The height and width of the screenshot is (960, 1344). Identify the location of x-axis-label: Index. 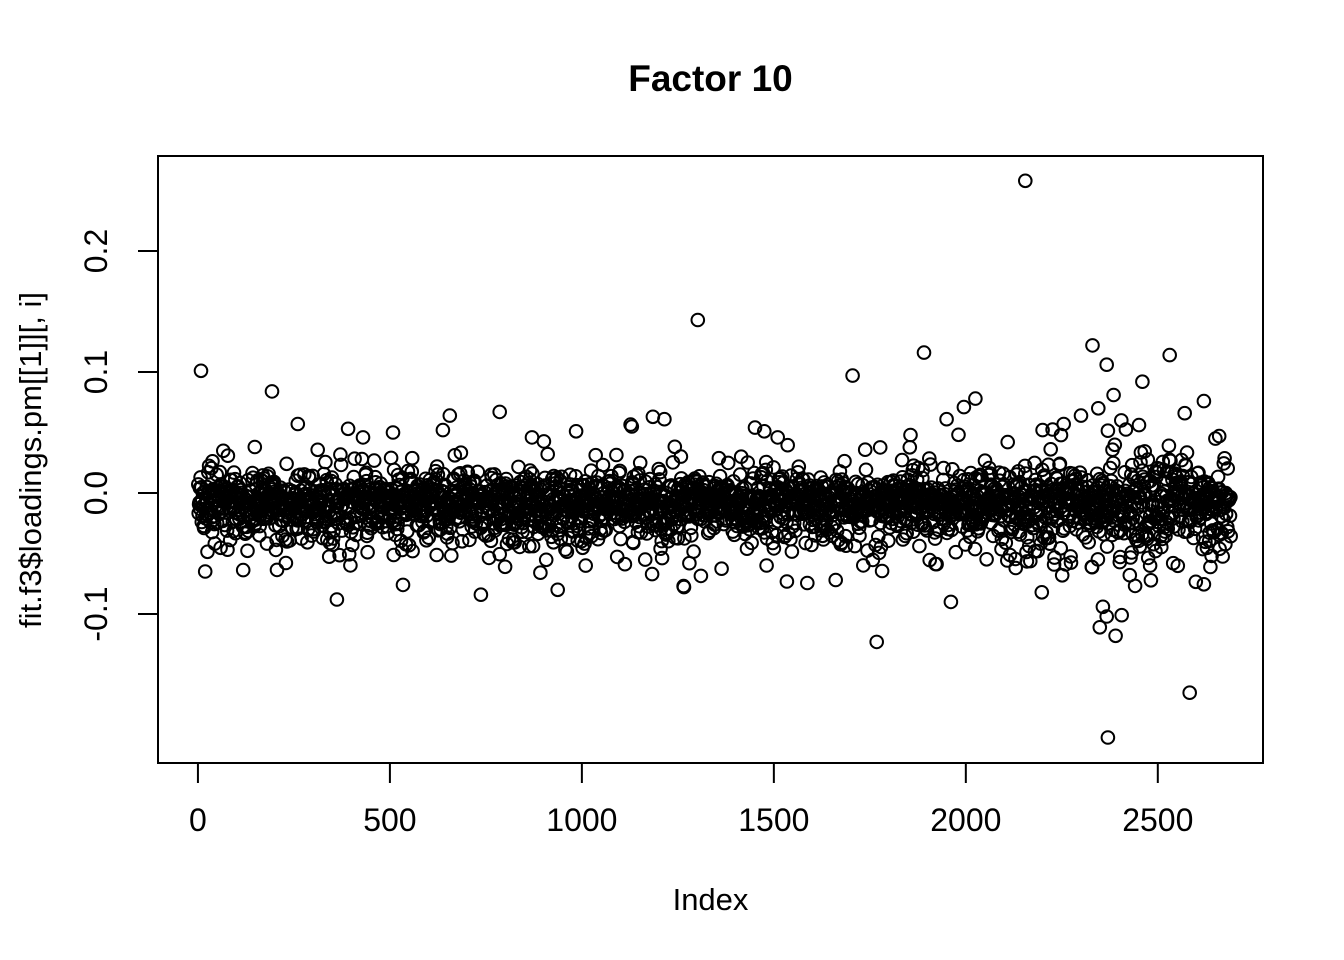
(710, 899).